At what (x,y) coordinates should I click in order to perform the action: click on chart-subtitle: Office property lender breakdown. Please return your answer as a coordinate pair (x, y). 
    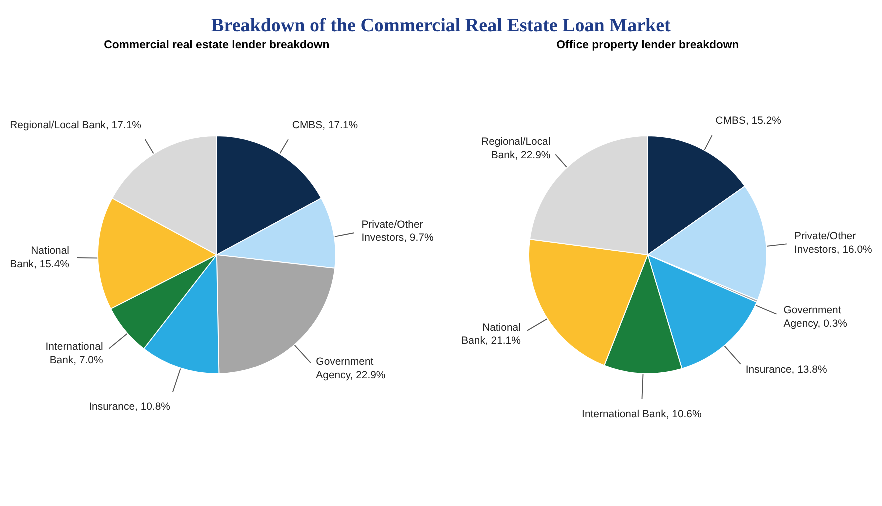
    Looking at the image, I should click on (648, 46).